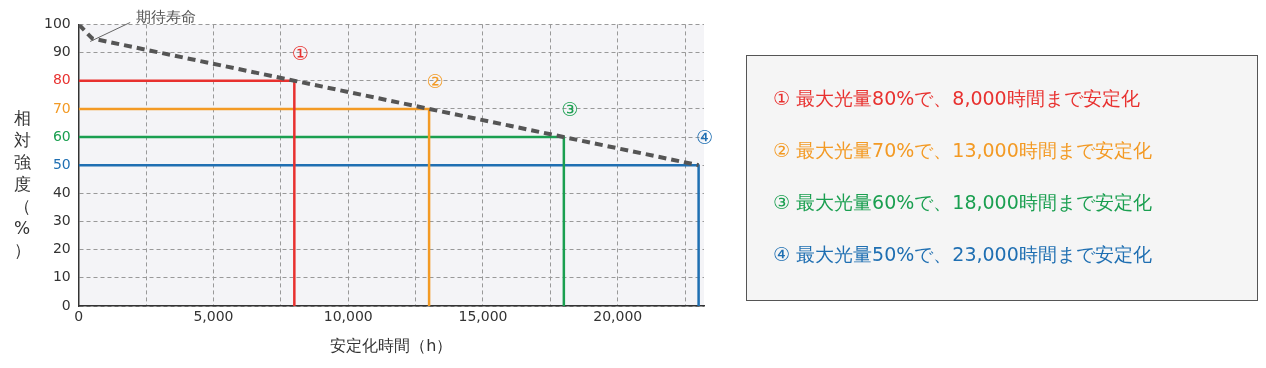  I want to click on y-tick-label: 50, so click(61, 163).